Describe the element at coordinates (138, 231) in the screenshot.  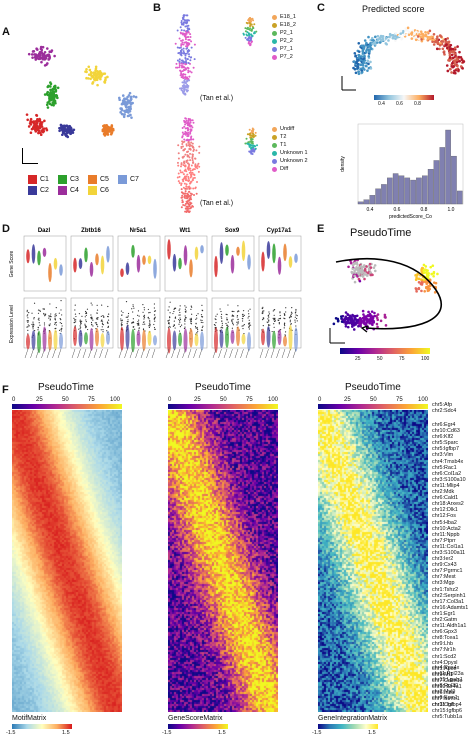
I see `gene-title: Nr5a1` at that location.